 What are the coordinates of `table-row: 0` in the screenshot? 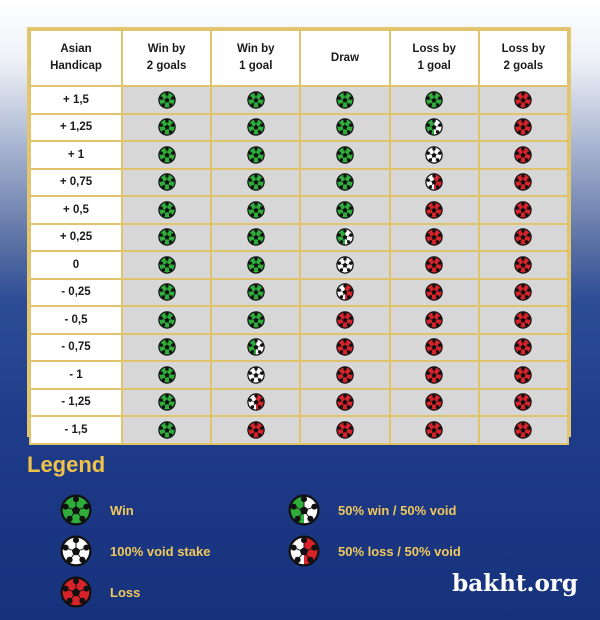 It's located at (299, 265).